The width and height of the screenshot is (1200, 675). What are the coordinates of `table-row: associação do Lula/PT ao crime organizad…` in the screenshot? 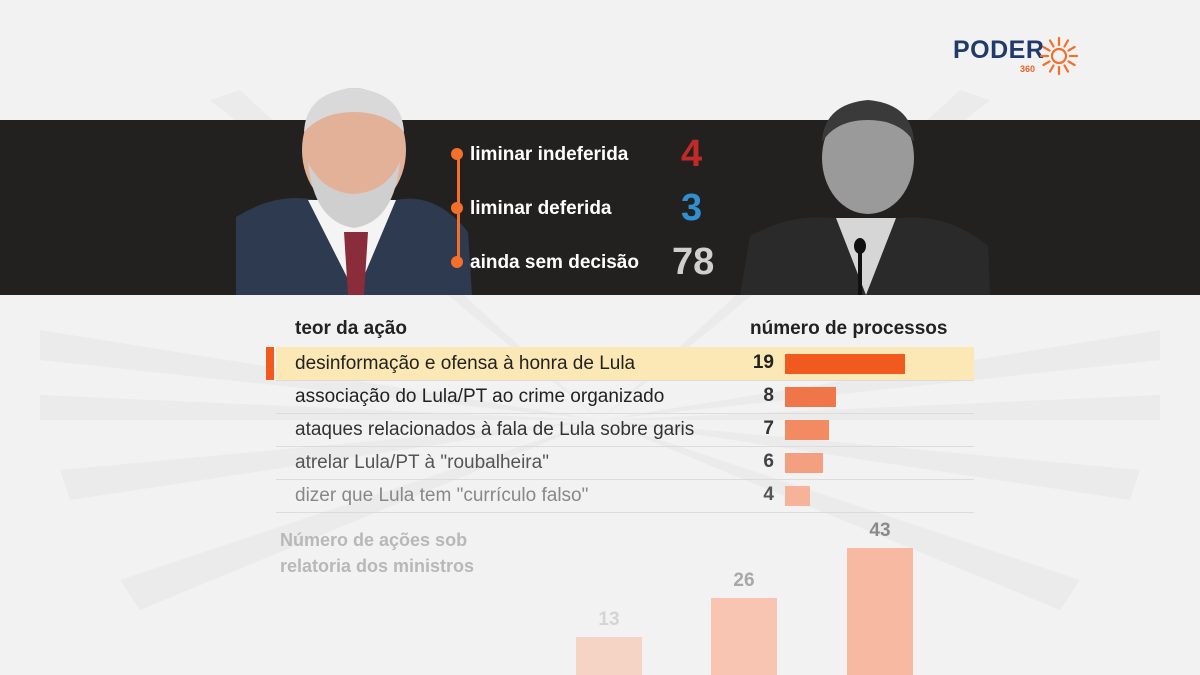 It's located at (625, 397).